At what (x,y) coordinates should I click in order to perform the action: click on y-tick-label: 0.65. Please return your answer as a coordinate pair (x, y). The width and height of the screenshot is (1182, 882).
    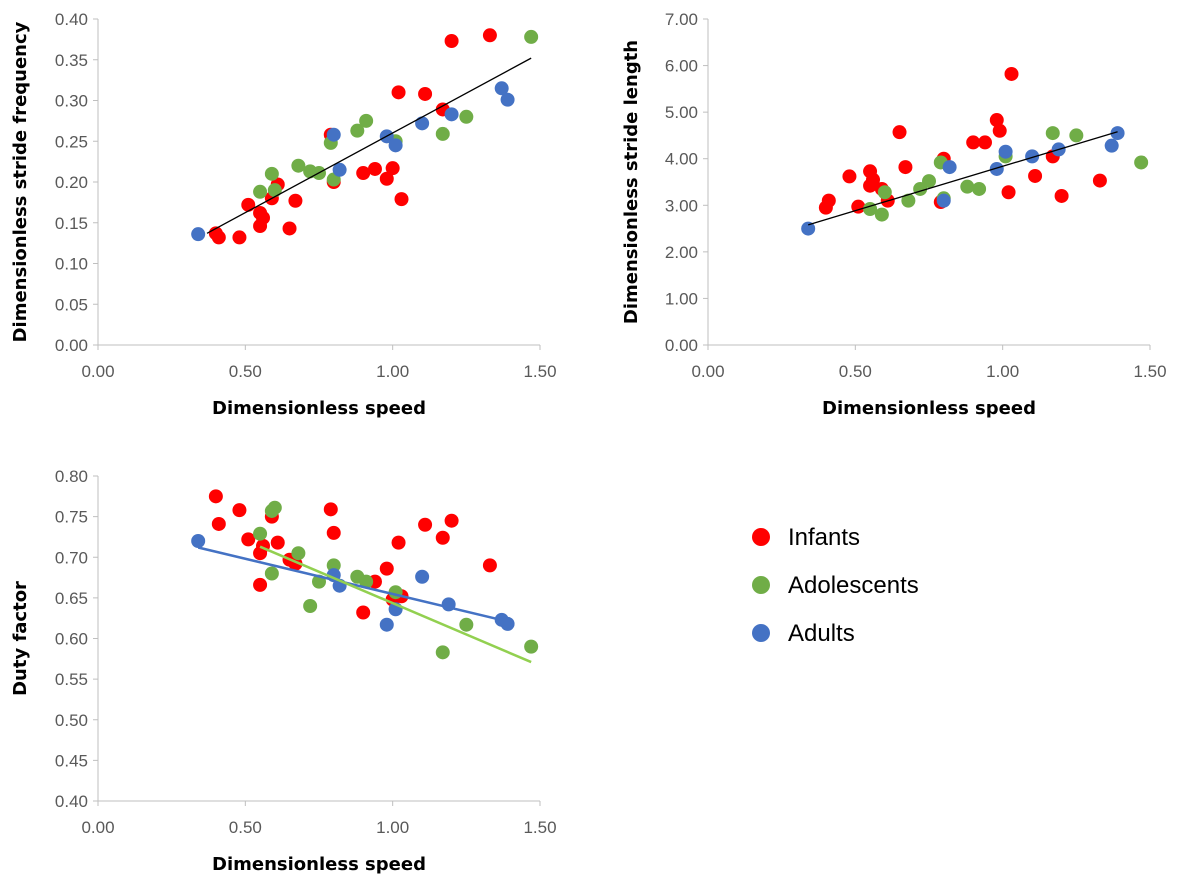
    Looking at the image, I should click on (71, 598).